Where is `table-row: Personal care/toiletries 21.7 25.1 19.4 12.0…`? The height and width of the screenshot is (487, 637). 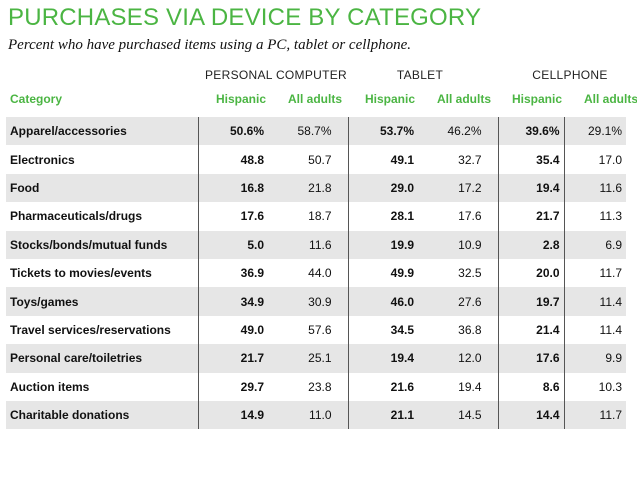
table-row: Personal care/toiletries 21.7 25.1 19.4 12.0… is located at coordinates (316, 358).